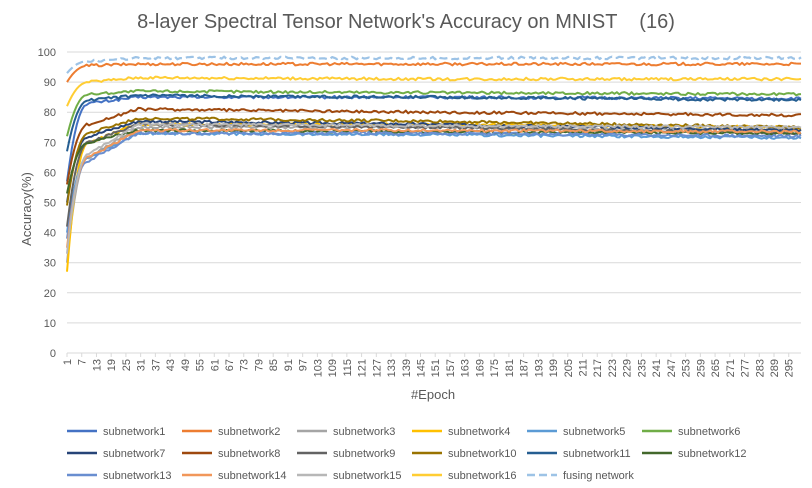 The width and height of the screenshot is (812, 488). Describe the element at coordinates (434, 64) in the screenshot. I see `series-line-fusing-network` at that location.